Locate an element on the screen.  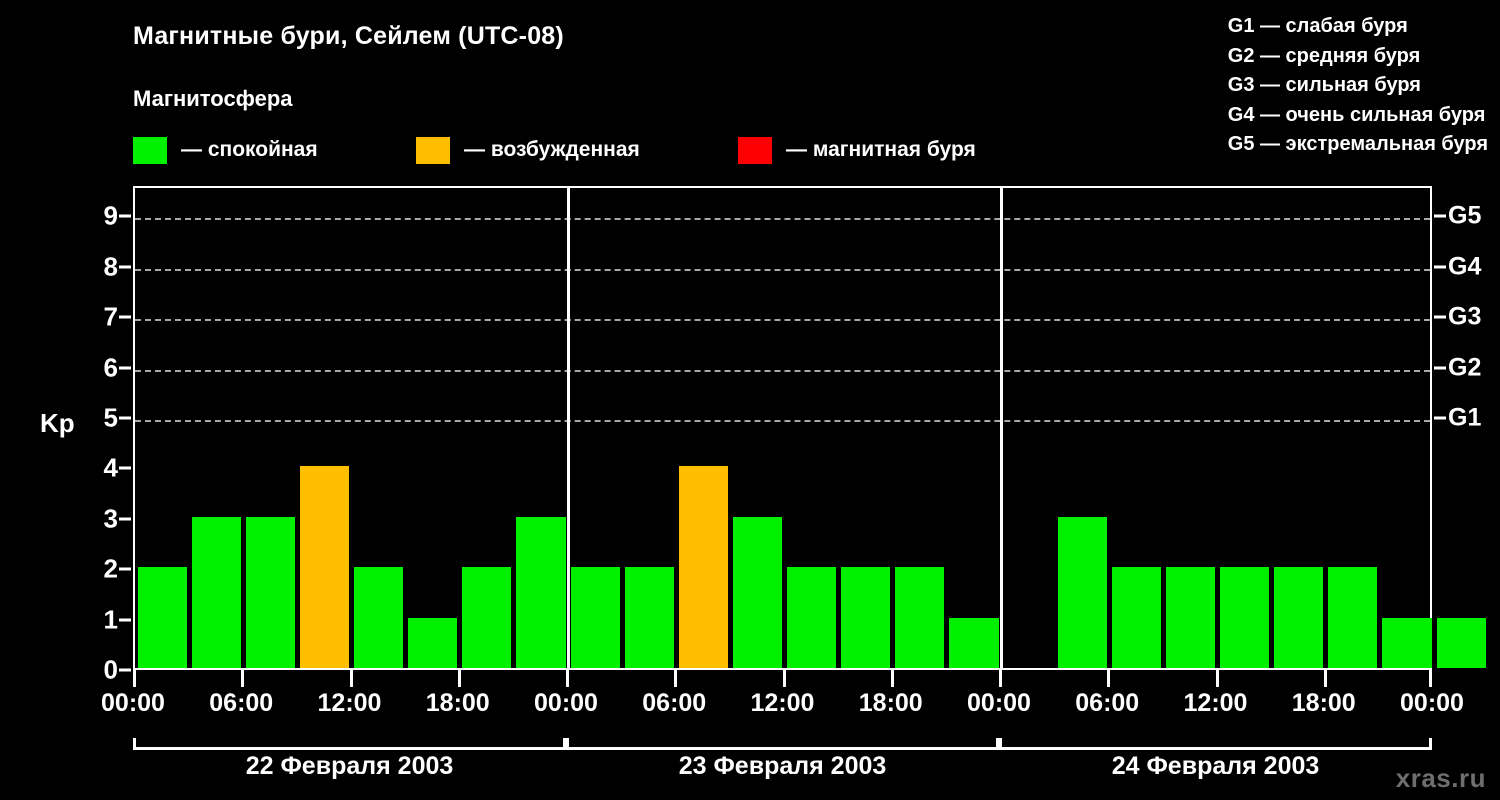
legend-item: — магнитная буря is located at coordinates (857, 150).